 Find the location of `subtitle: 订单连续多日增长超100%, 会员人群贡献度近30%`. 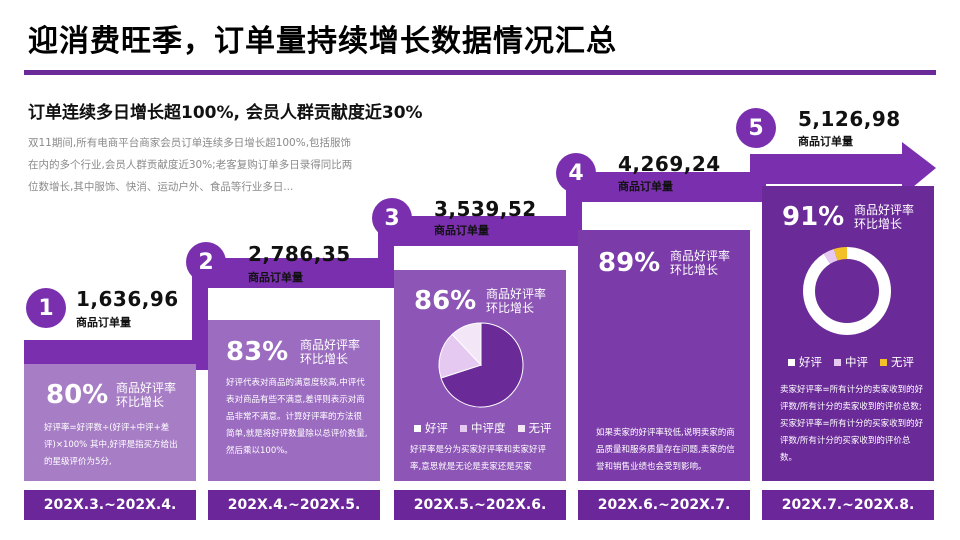

subtitle: 订单连续多日增长超100%, 会员人群贡献度近30% is located at coordinates (225, 113).